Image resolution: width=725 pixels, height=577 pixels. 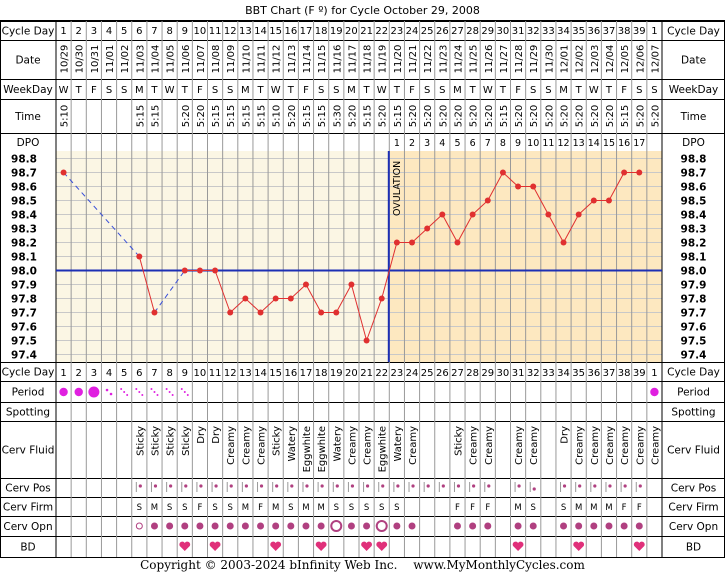 What do you see at coordinates (412, 143) in the screenshot?
I see `dpo-label: 2` at bounding box center [412, 143].